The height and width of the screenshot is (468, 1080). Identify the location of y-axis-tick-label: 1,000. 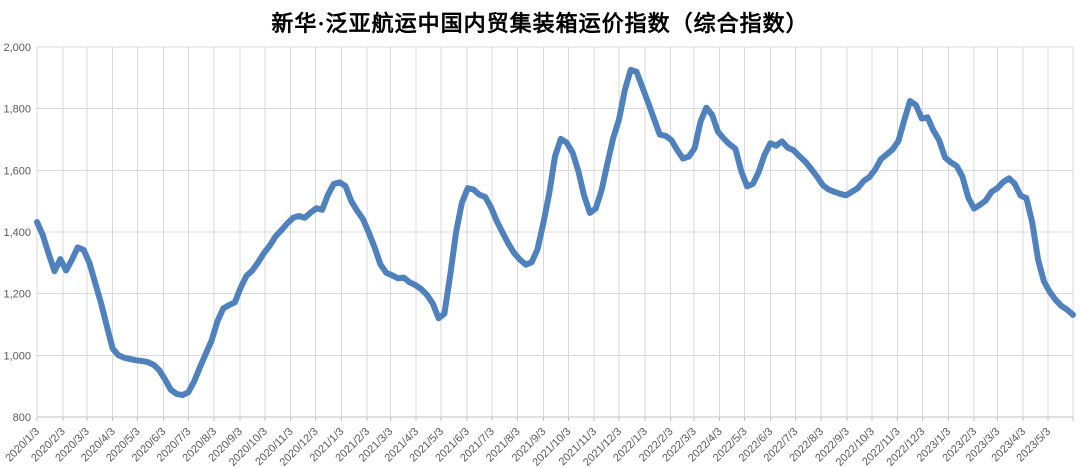
(17, 356).